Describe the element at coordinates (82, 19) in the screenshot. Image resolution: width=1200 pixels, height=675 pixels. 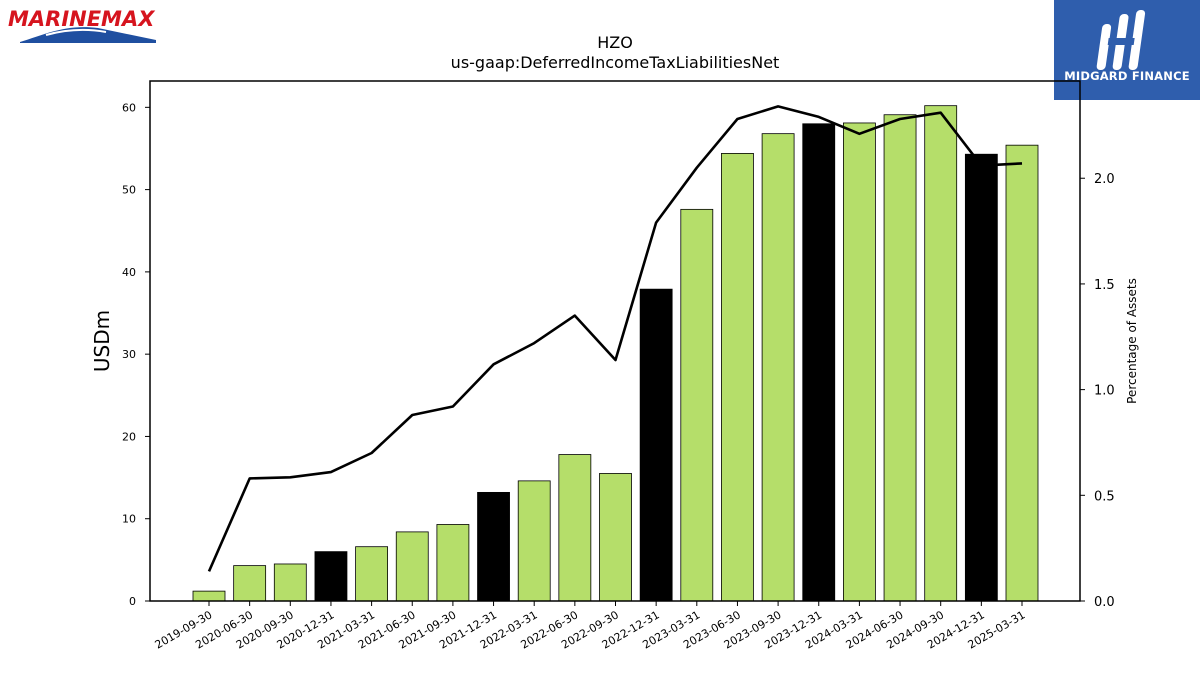
I see `marinemax-logo-text: MARINEMAX` at that location.